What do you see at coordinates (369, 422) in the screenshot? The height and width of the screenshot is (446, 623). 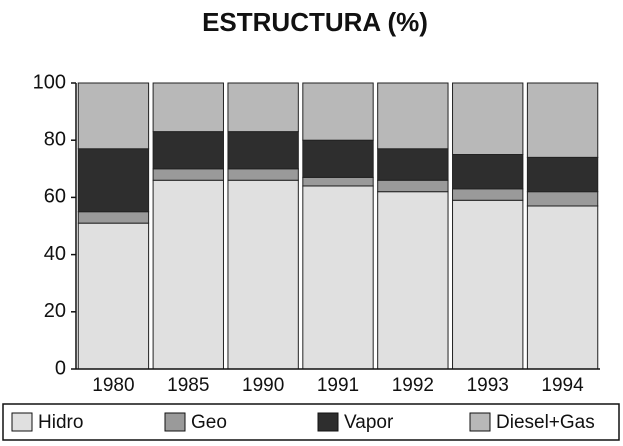 I see `legend-label: Vapor` at bounding box center [369, 422].